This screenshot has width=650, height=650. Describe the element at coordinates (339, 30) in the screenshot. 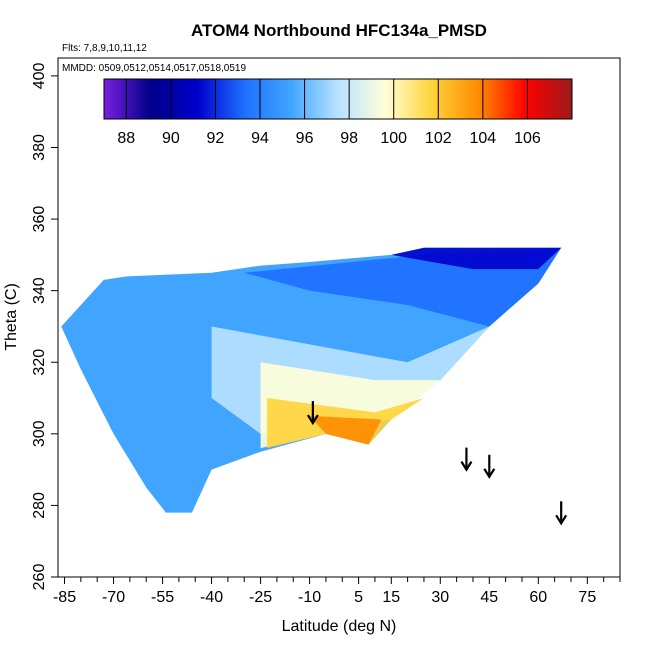

I see `chart-title: ATOM4 Northbound HFC134a_PMSD` at that location.